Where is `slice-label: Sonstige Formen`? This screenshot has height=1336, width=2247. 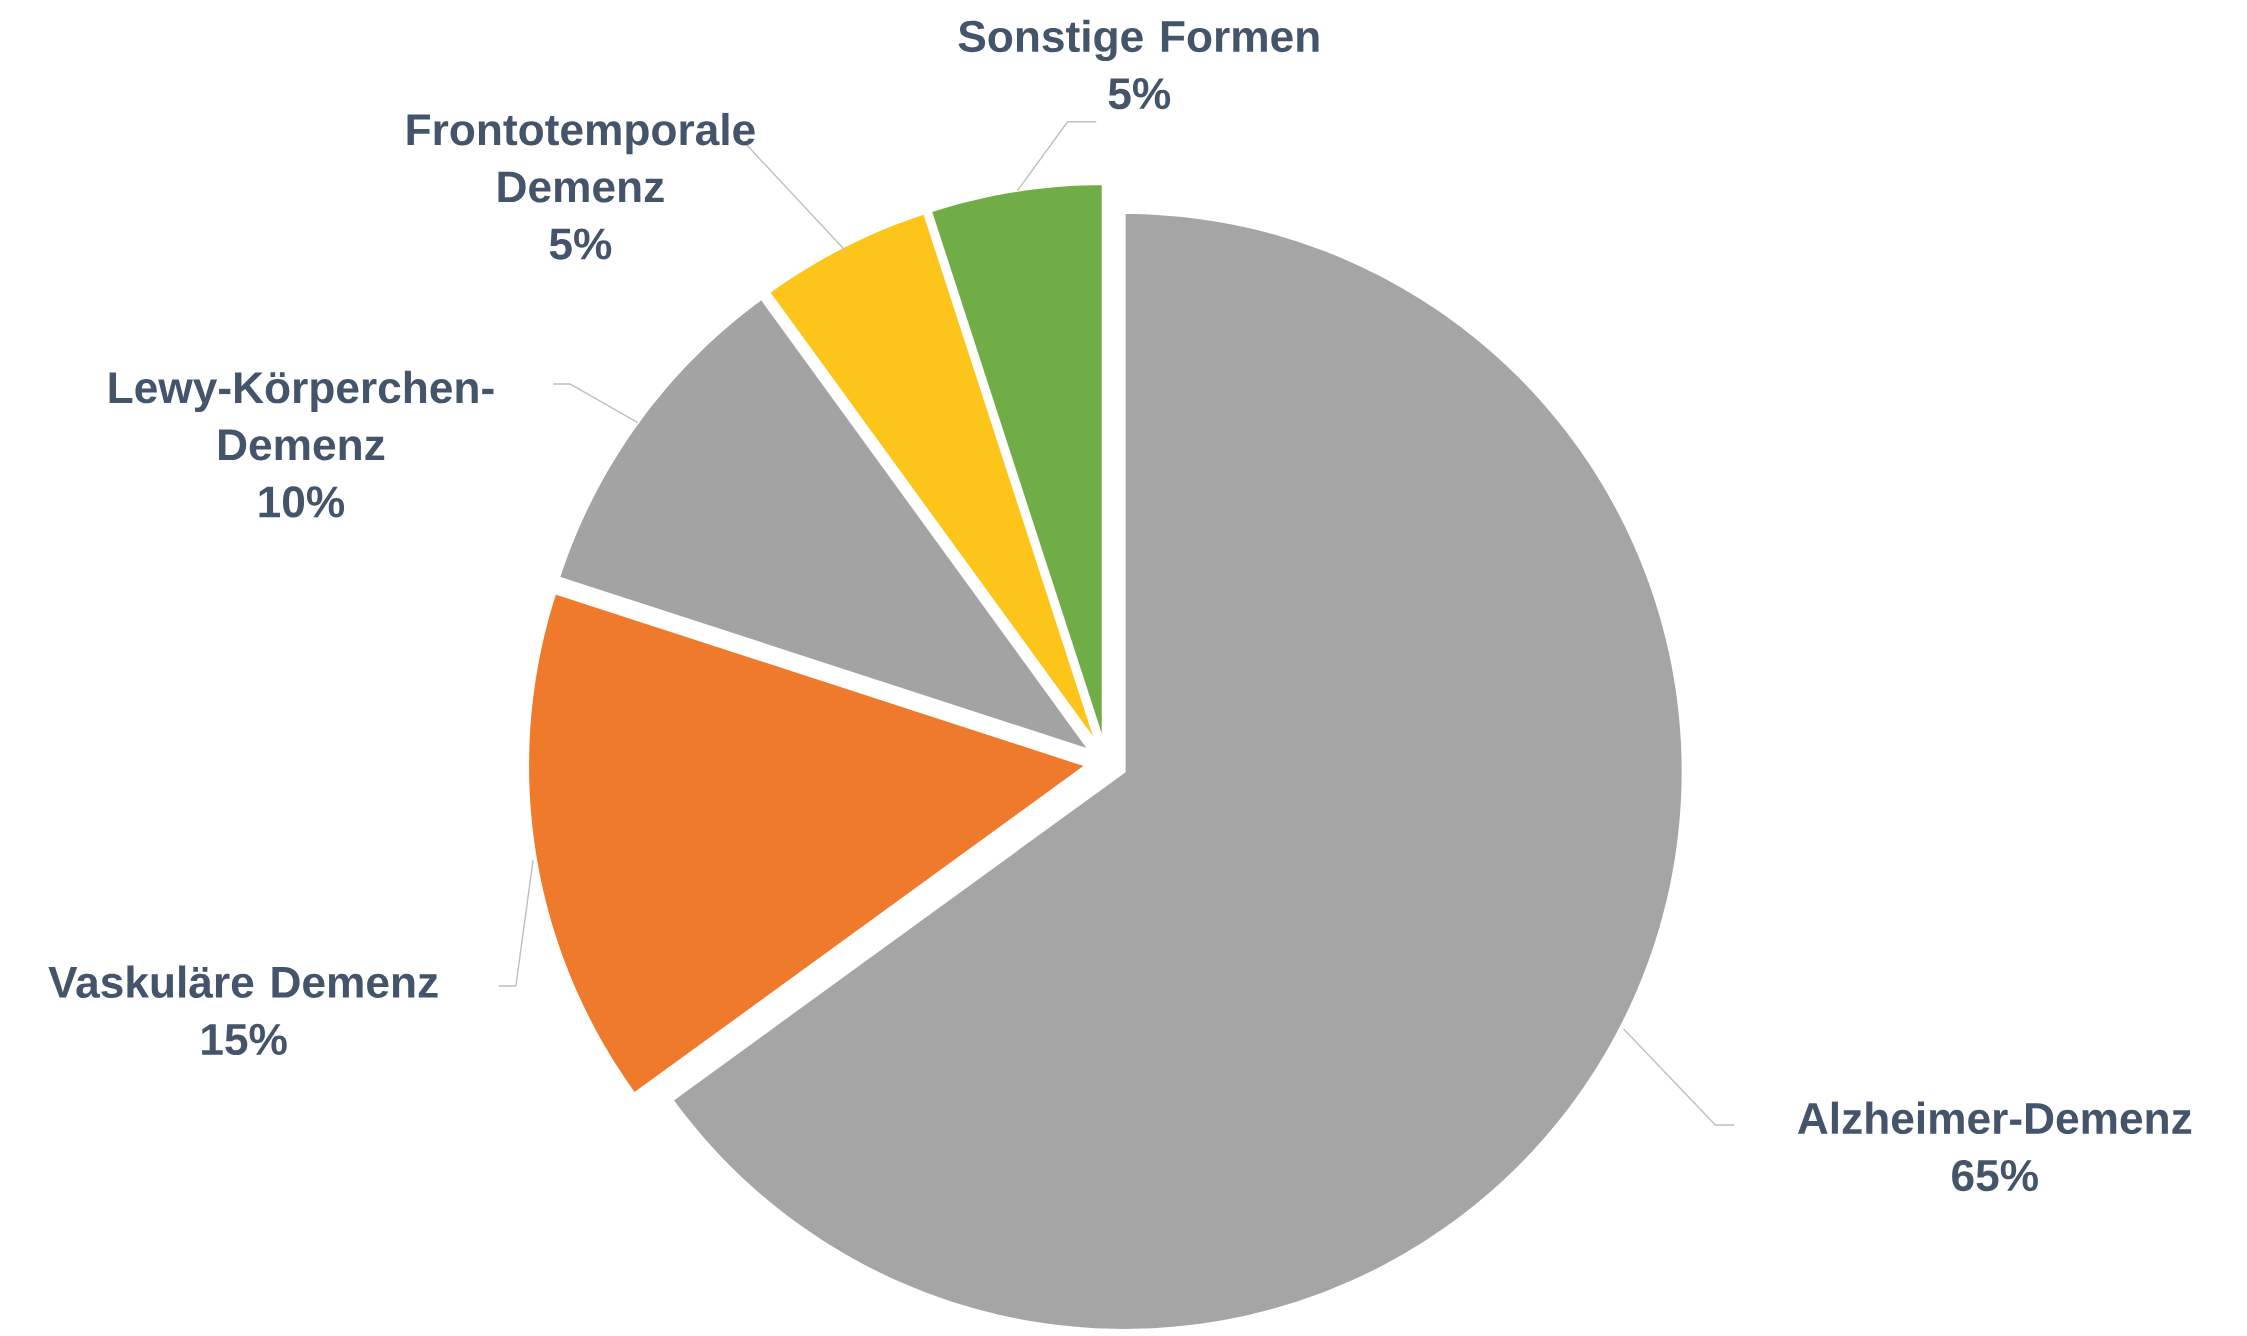
slice-label: Sonstige Formen is located at coordinates (1138, 40).